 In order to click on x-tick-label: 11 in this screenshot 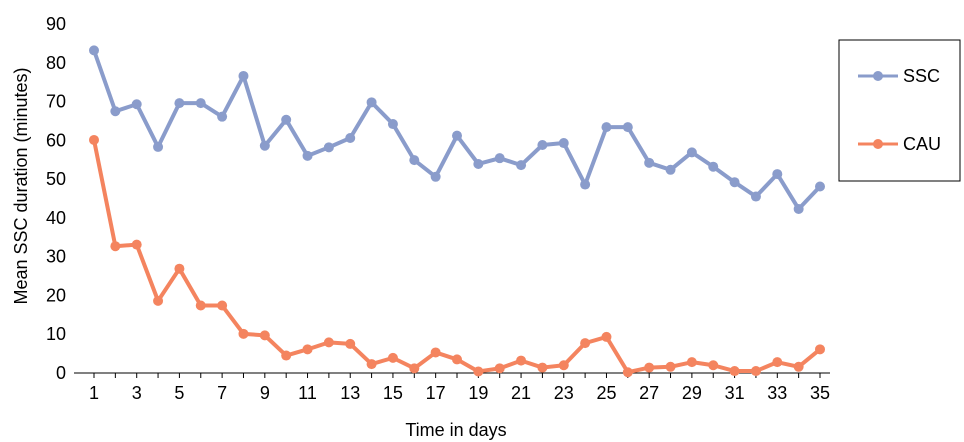, I will do `click(307, 393)`.